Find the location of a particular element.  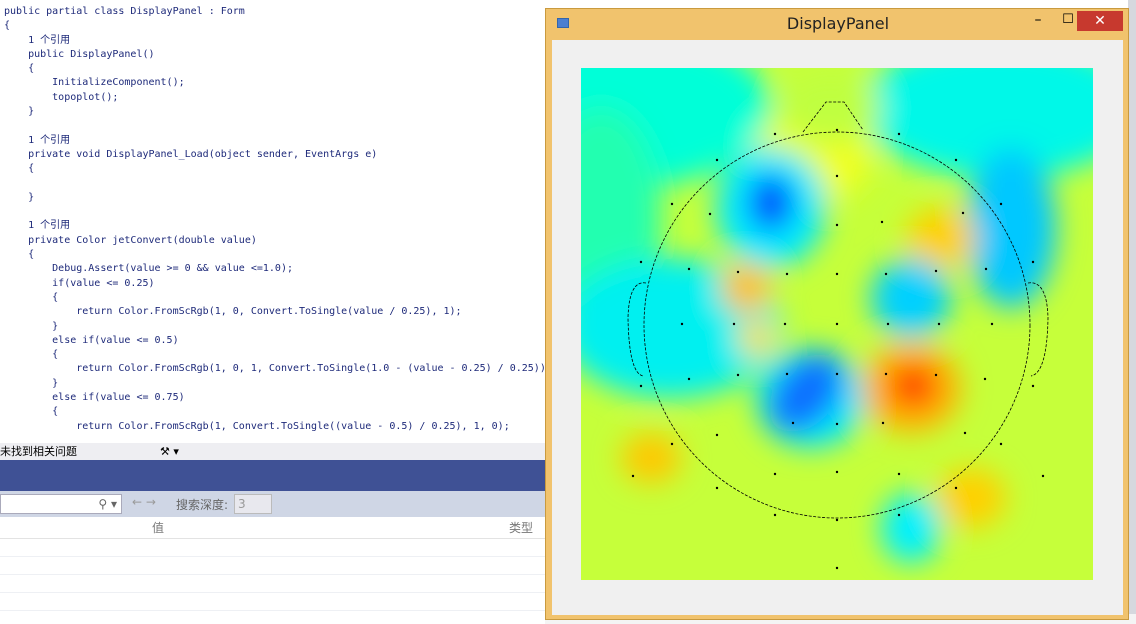

close-button: ✕ is located at coordinates (1100, 21).